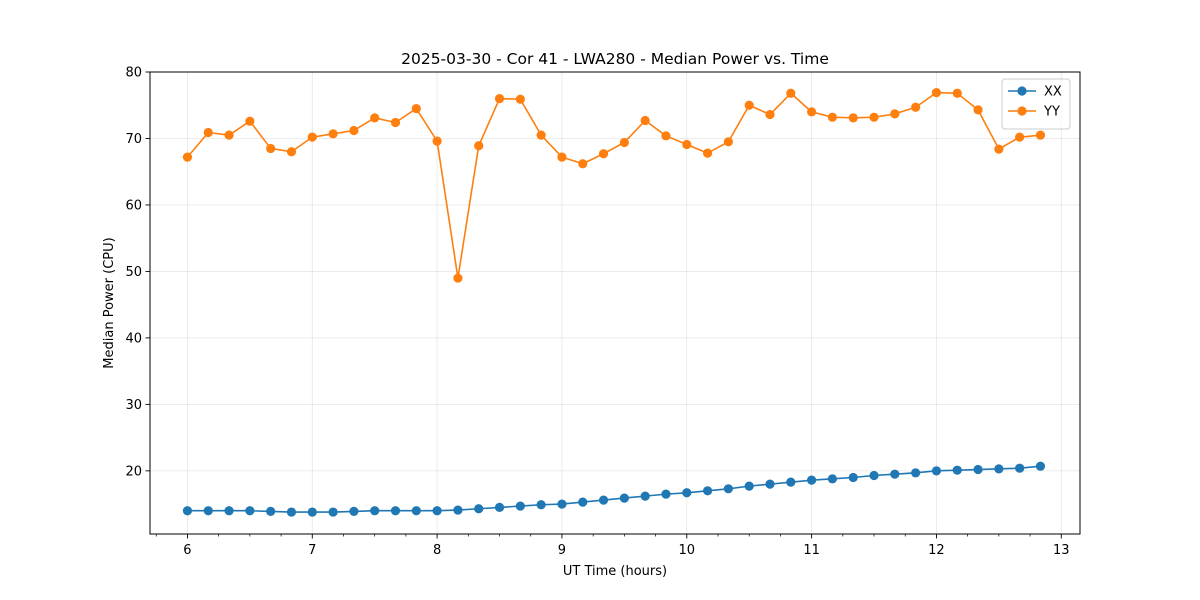 This screenshot has height=600, width=1200. What do you see at coordinates (133, 73) in the screenshot?
I see `y-tick-label: 80` at bounding box center [133, 73].